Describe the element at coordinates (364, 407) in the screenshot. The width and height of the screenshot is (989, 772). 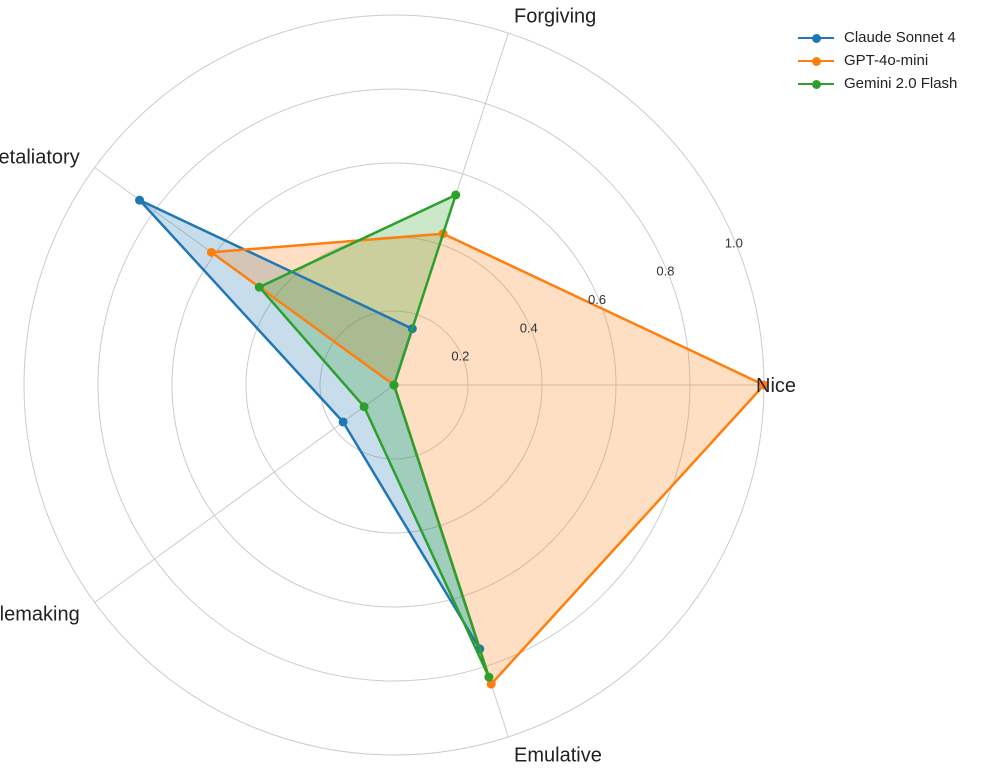
I see `point-gemini-2-0-flash-troublemaking` at that location.